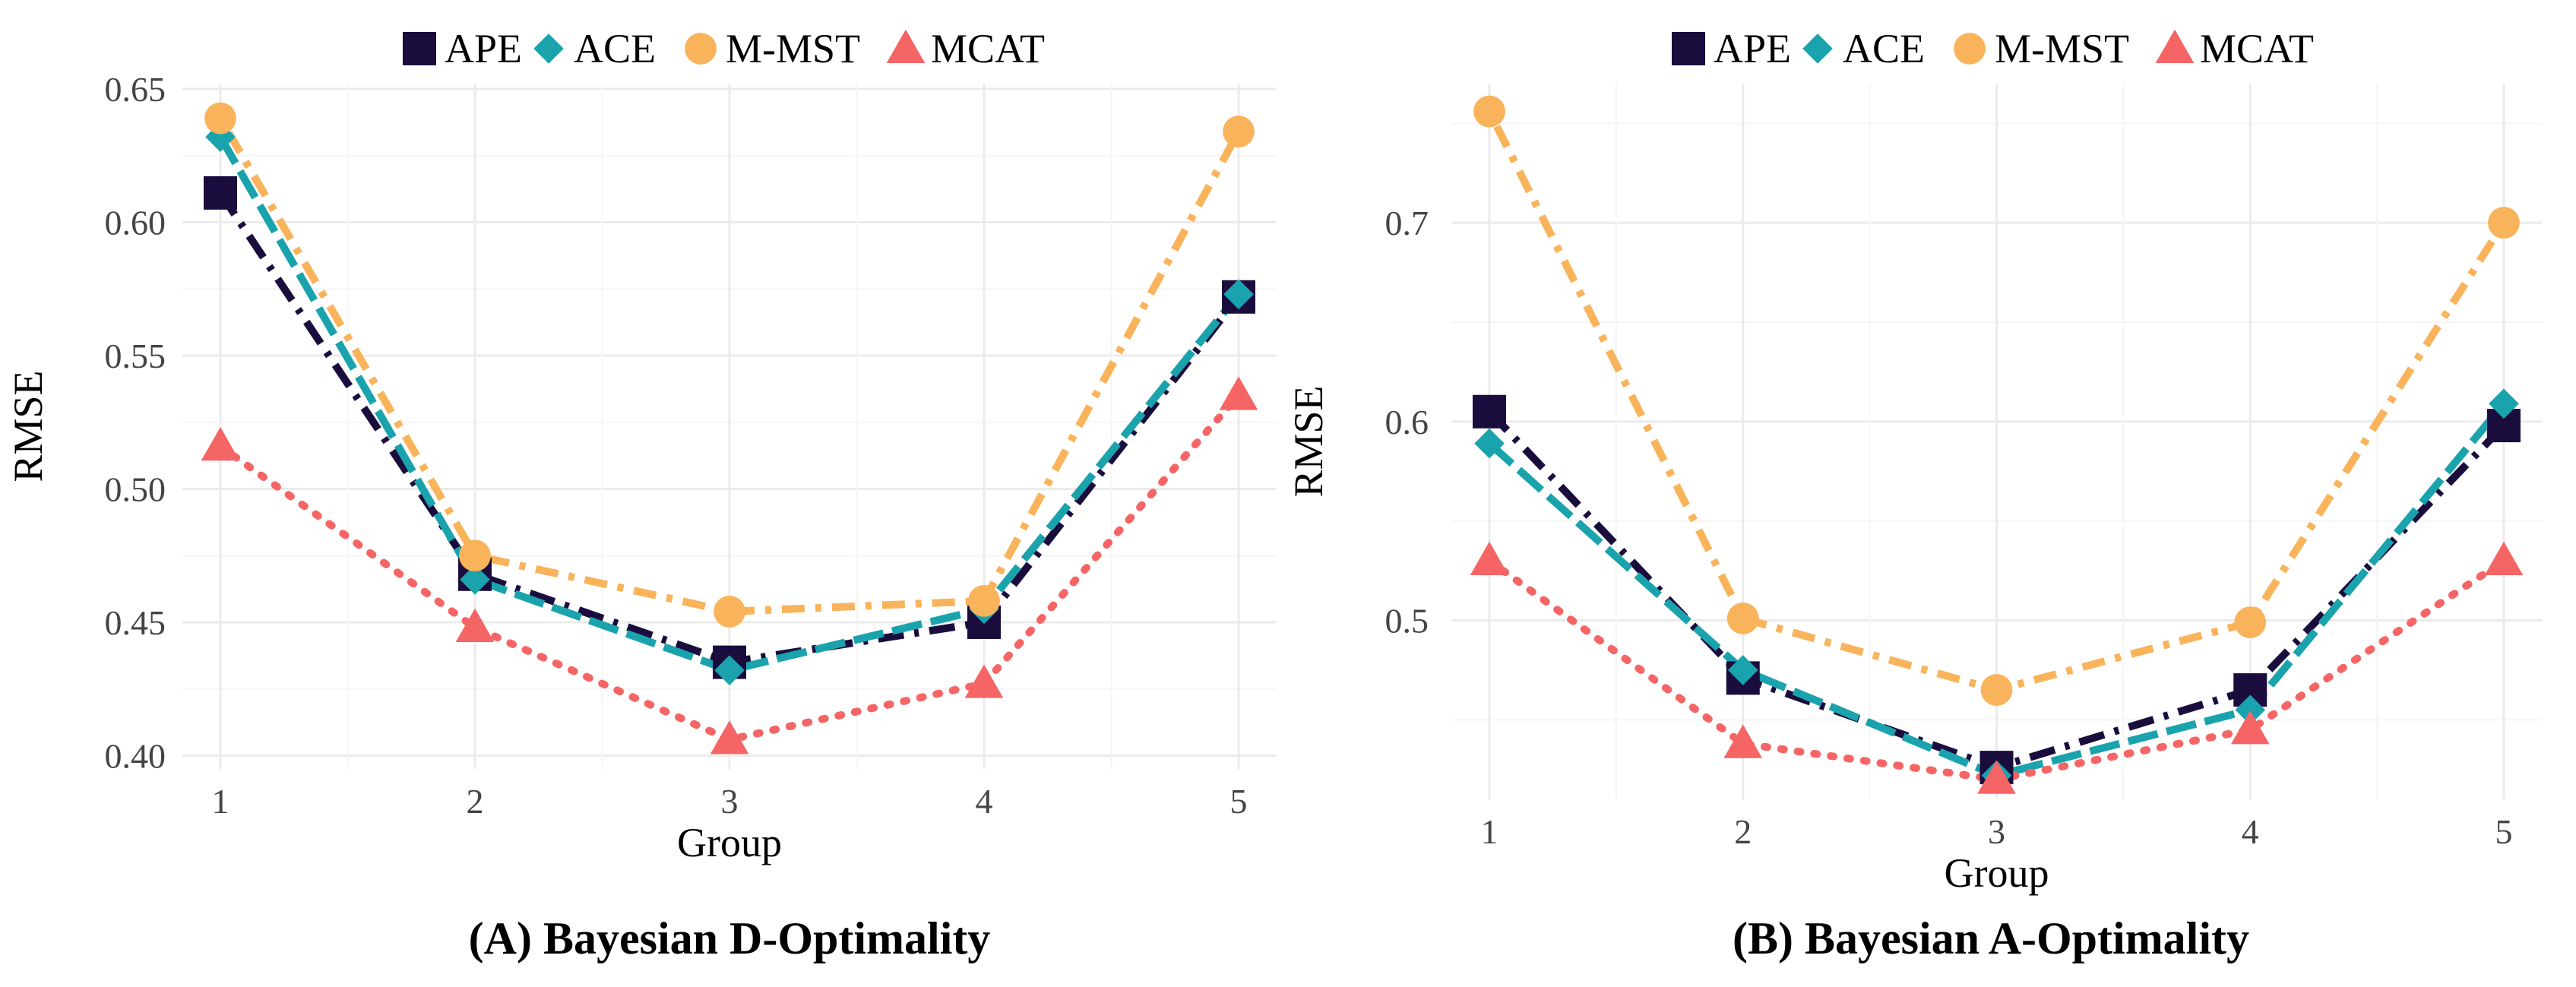 The width and height of the screenshot is (2576, 987). What do you see at coordinates (1993, 48) in the screenshot?
I see `legend-b: APE ACE M-MST MCAT` at bounding box center [1993, 48].